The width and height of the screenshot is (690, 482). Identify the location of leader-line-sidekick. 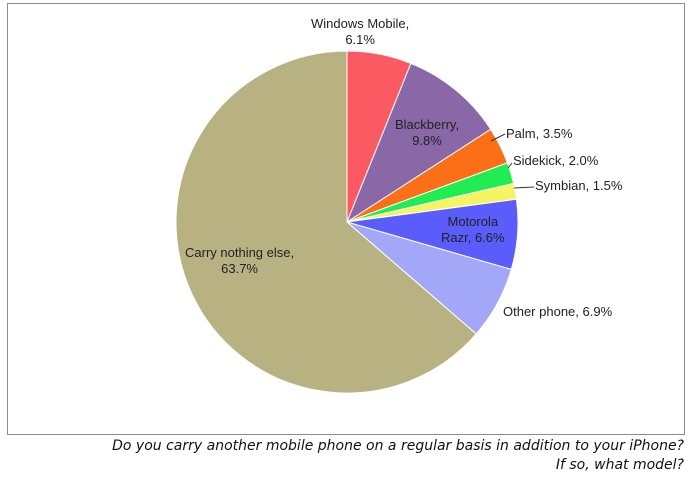
(510, 165).